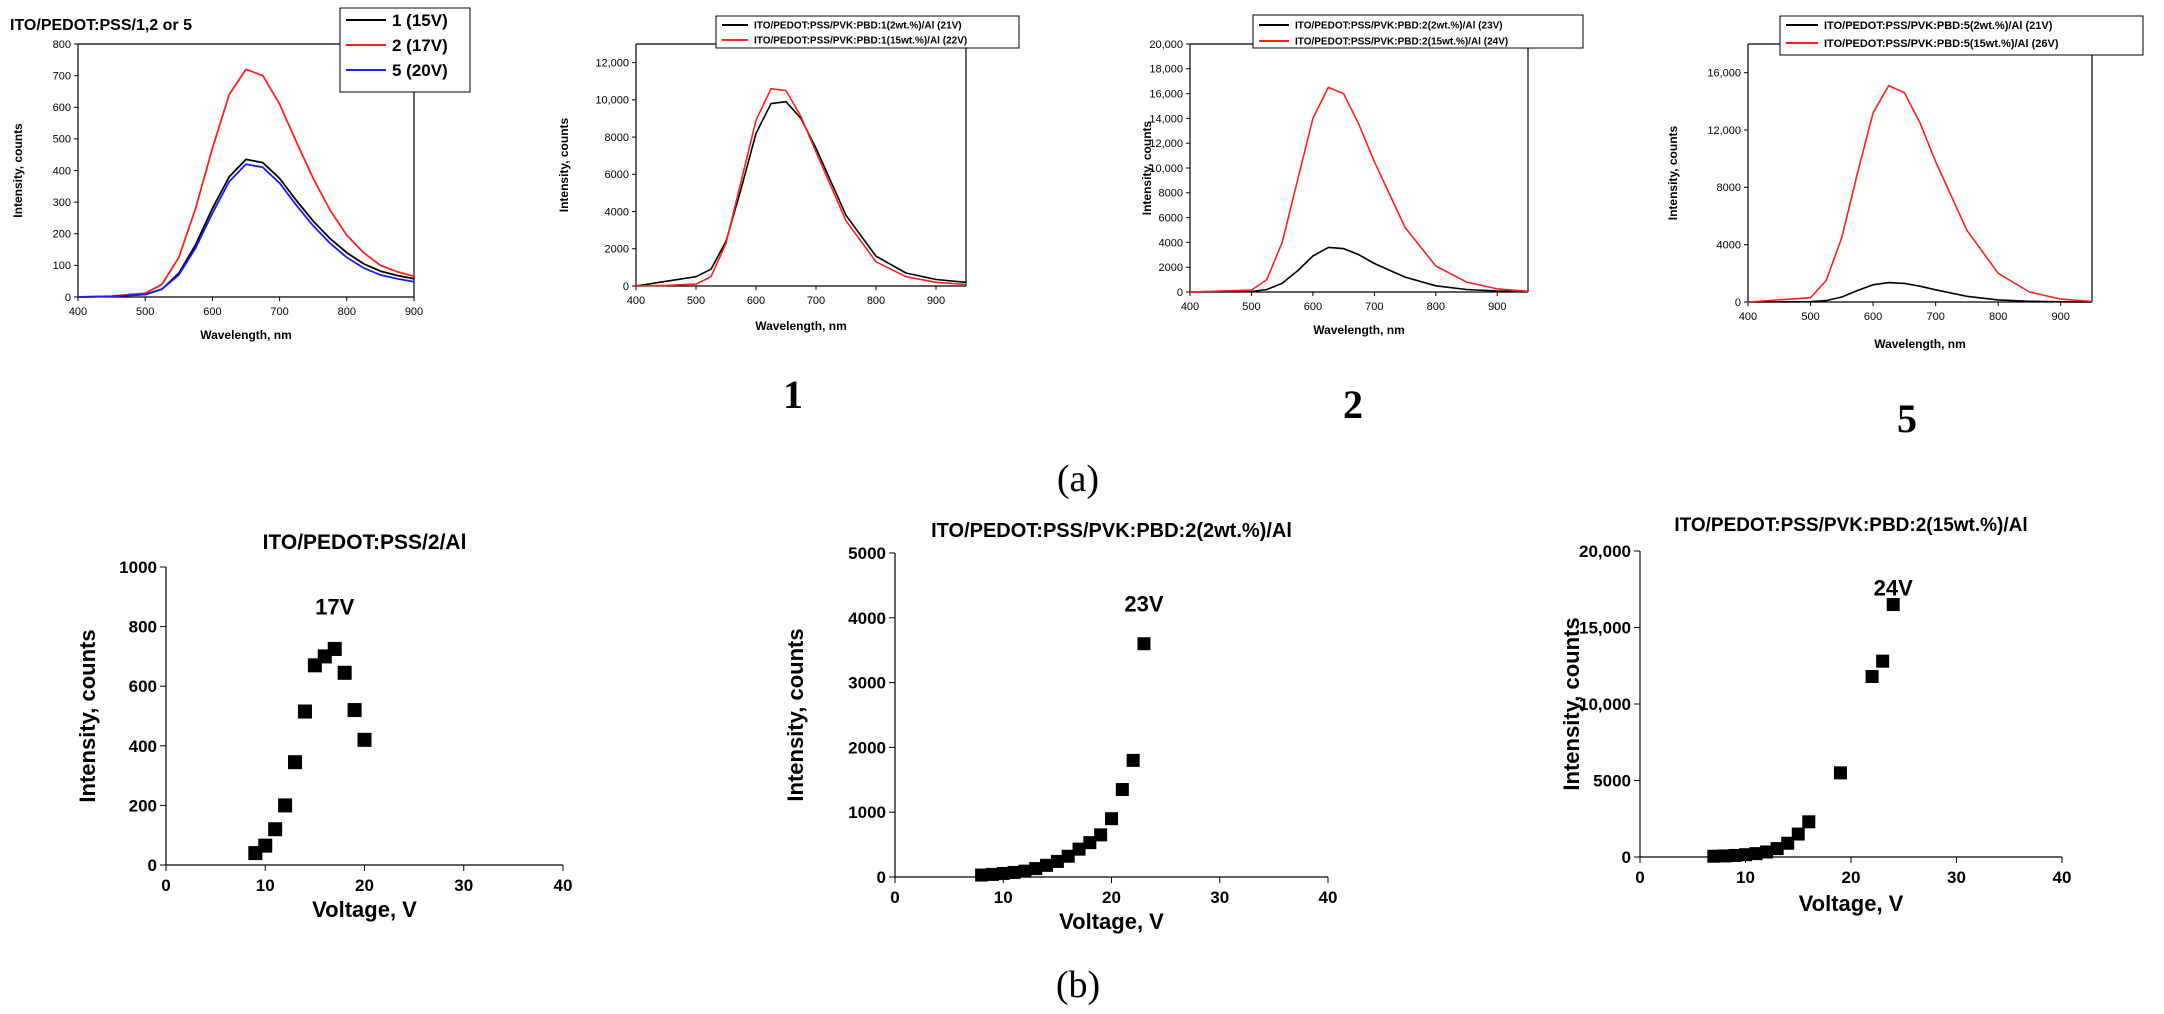 This screenshot has height=1014, width=2164. Describe the element at coordinates (1399, 26) in the screenshot. I see `legend-entry: ITO/PEDOT:PSS/PVK:PBD:2(2wt.%)/Al (23V)` at that location.